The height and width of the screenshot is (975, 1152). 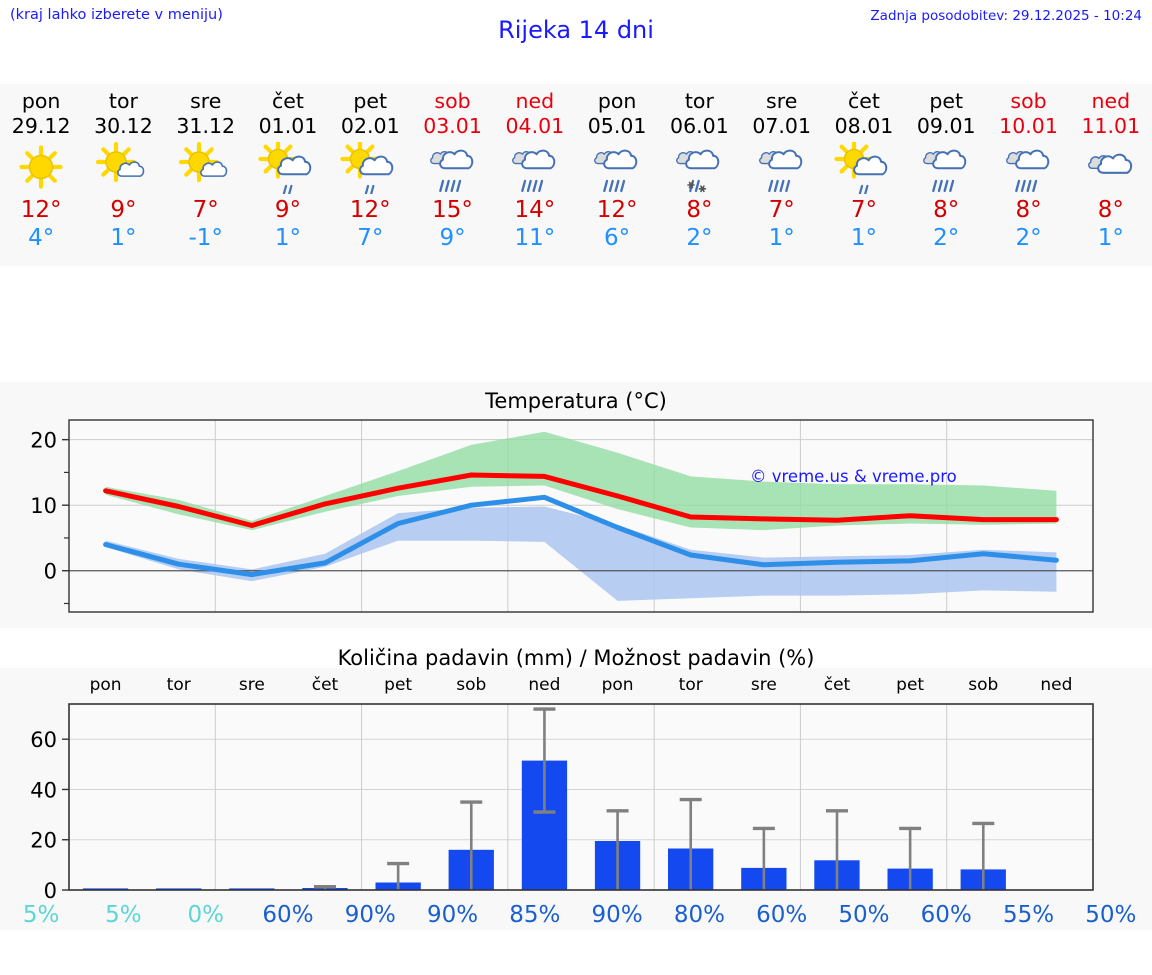 I want to click on precipitation-probability-label: 0%, so click(x=205, y=915).